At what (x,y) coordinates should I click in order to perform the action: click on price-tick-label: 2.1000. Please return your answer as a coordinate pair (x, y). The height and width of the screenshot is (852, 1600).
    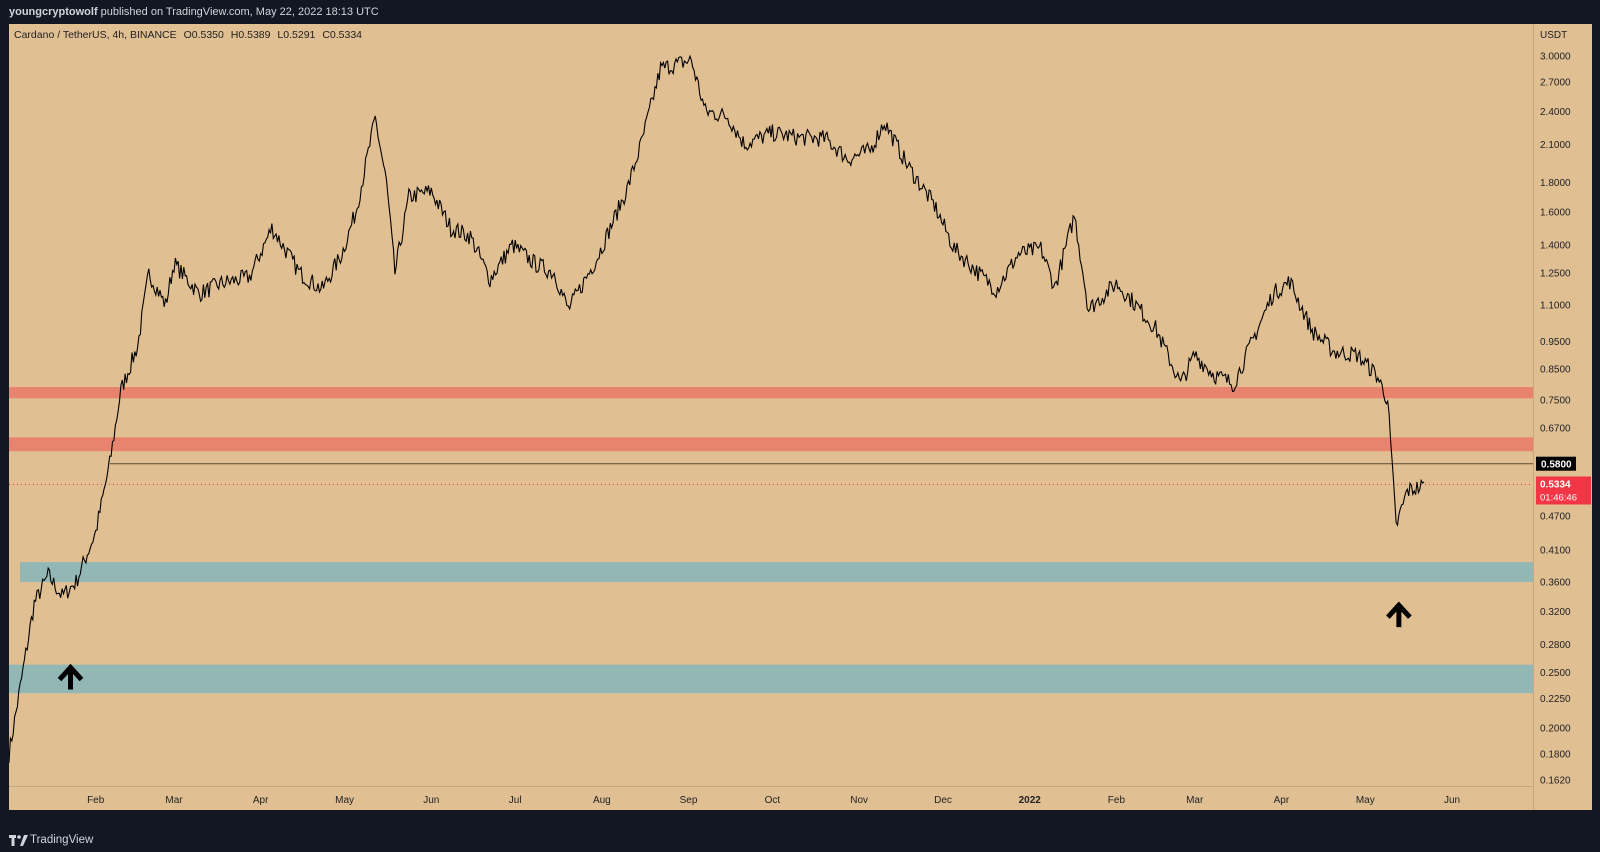
    Looking at the image, I should click on (1555, 145).